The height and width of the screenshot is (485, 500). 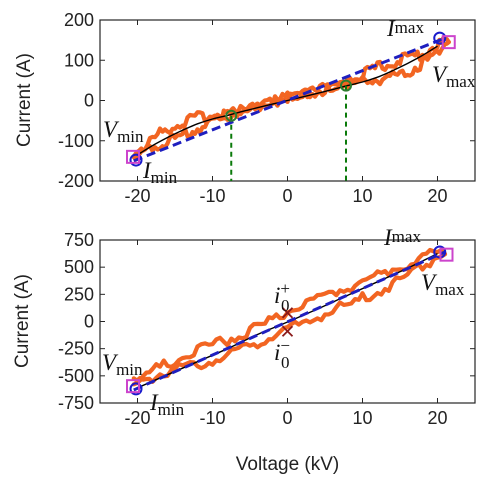 I want to click on i0-plus-label-sub: 0, so click(x=285, y=305).